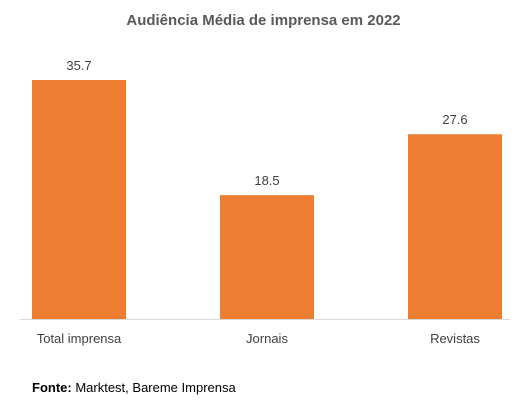 Image resolution: width=527 pixels, height=405 pixels. Describe the element at coordinates (266, 180) in the screenshot. I see `value-label: 18.5` at that location.